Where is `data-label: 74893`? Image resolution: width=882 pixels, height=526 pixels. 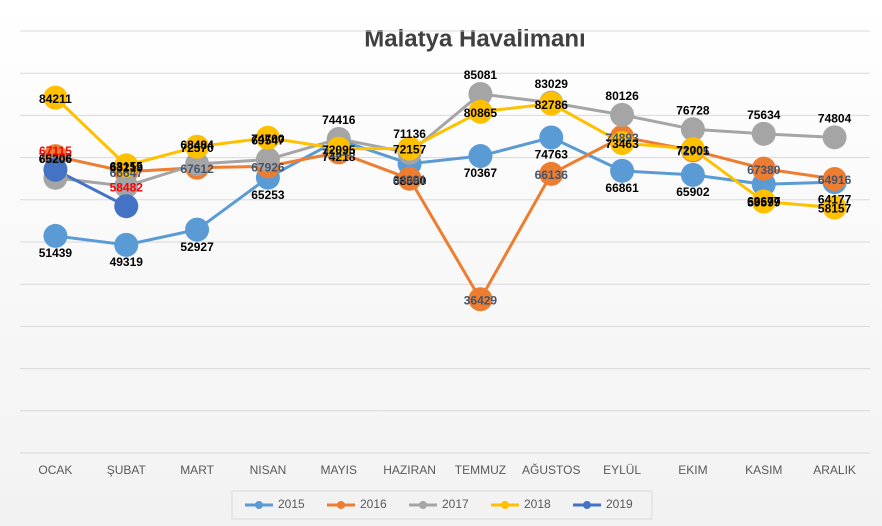 data-label: 74893 is located at coordinates (622, 138).